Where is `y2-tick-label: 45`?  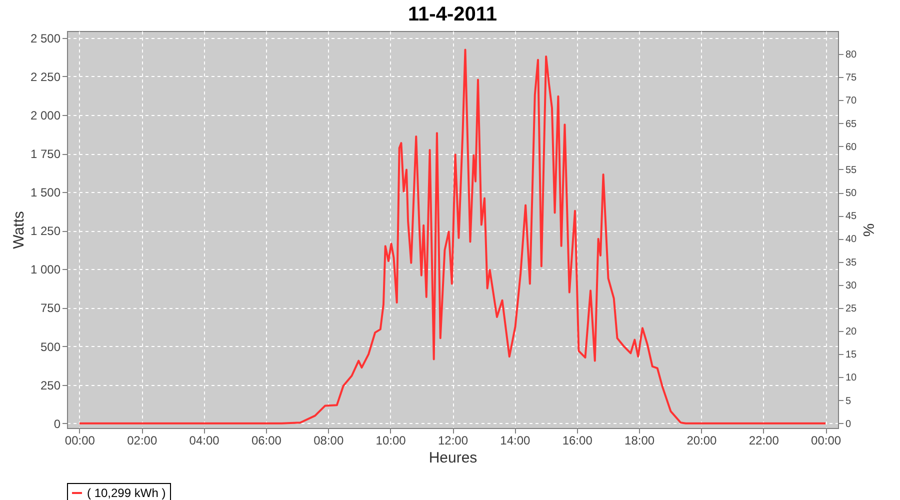 y2-tick-label: 45 is located at coordinates (852, 216).